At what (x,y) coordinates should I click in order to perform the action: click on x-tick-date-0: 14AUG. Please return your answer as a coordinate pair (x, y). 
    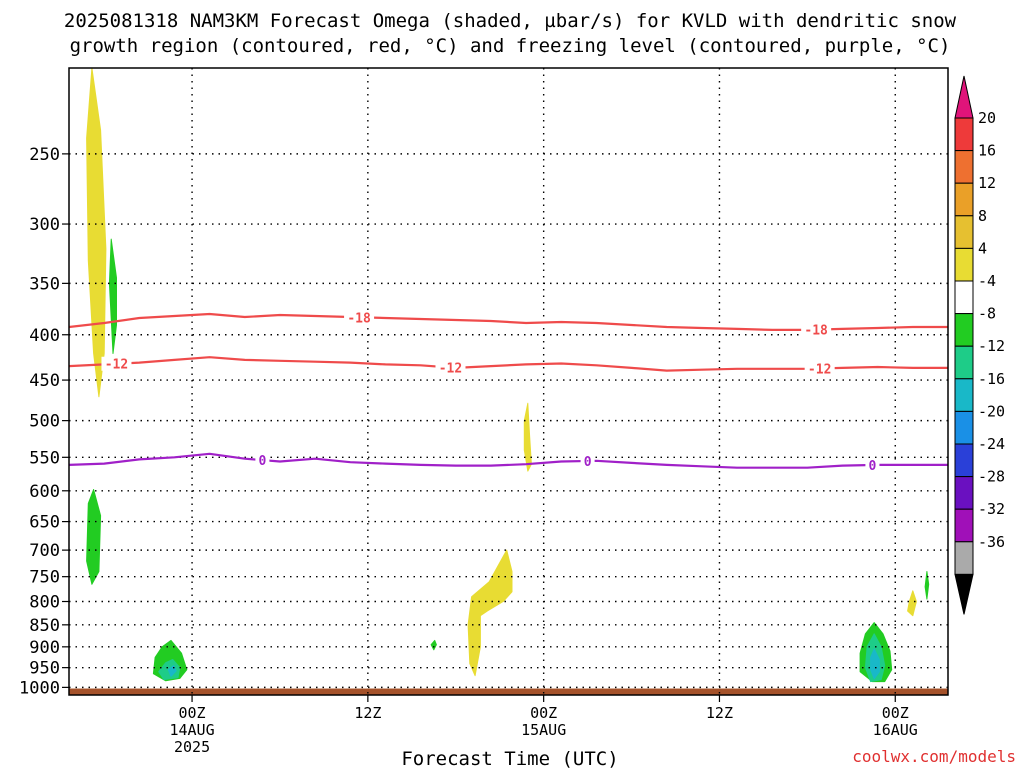
    Looking at the image, I should click on (191, 730).